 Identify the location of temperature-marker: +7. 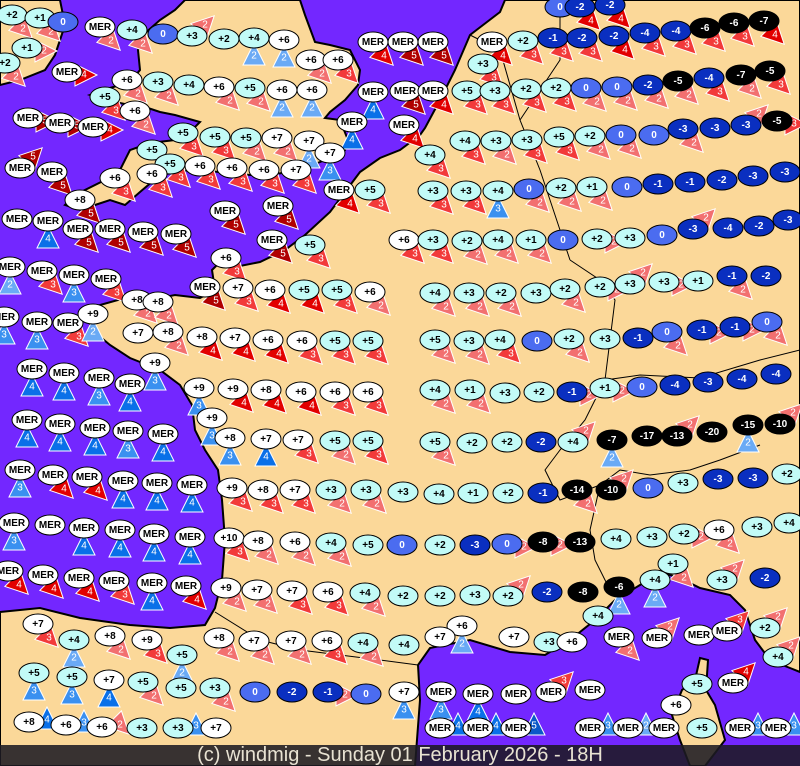
(330, 153).